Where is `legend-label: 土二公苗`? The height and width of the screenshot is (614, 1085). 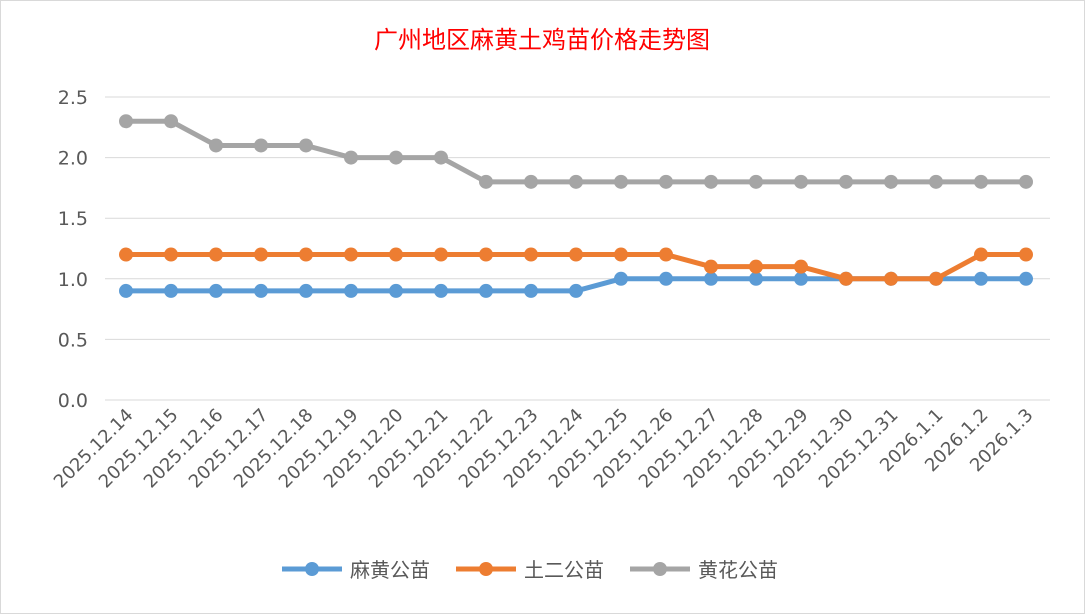 legend-label: 土二公苗 is located at coordinates (564, 570).